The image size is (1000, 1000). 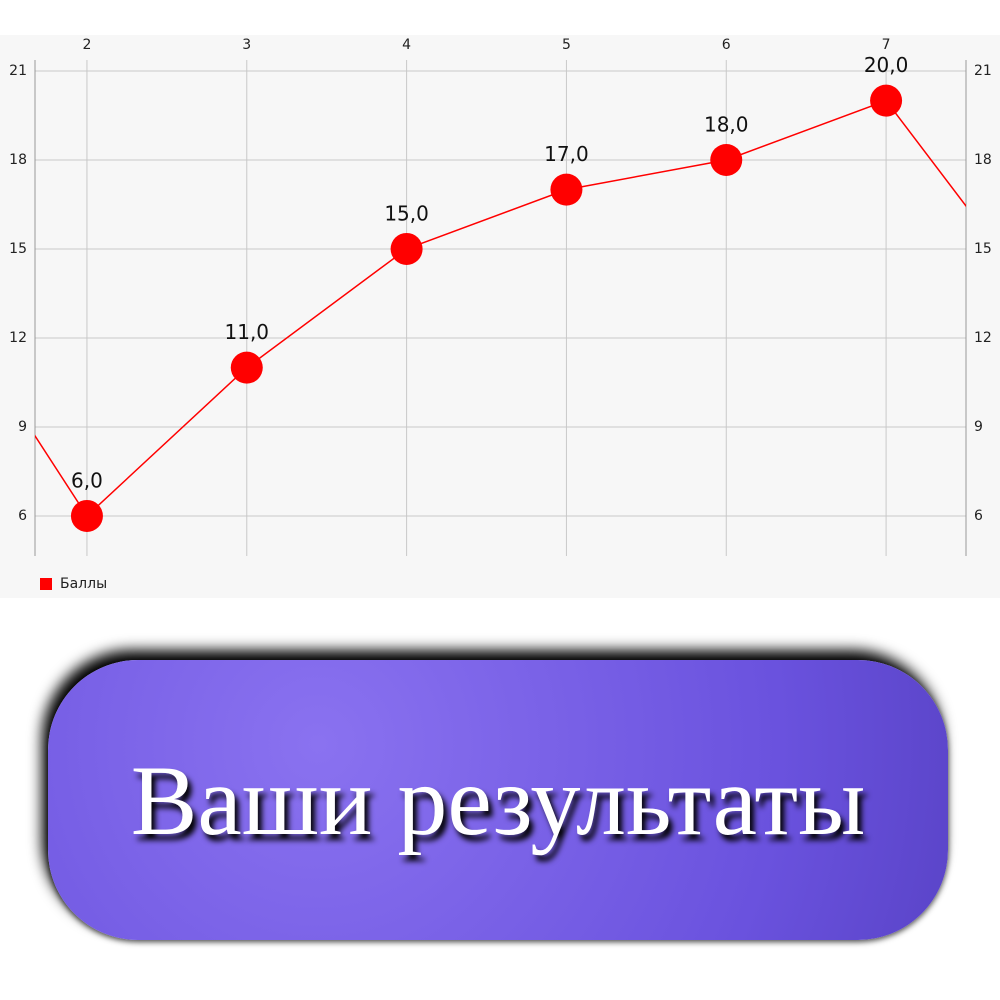 I want to click on data-label: 17,0, so click(x=566, y=154).